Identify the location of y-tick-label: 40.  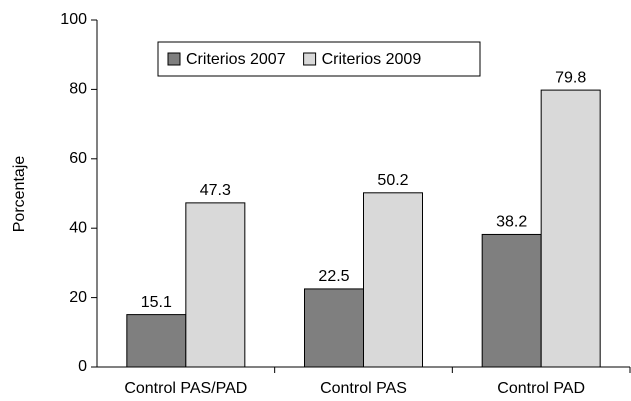
(78, 227).